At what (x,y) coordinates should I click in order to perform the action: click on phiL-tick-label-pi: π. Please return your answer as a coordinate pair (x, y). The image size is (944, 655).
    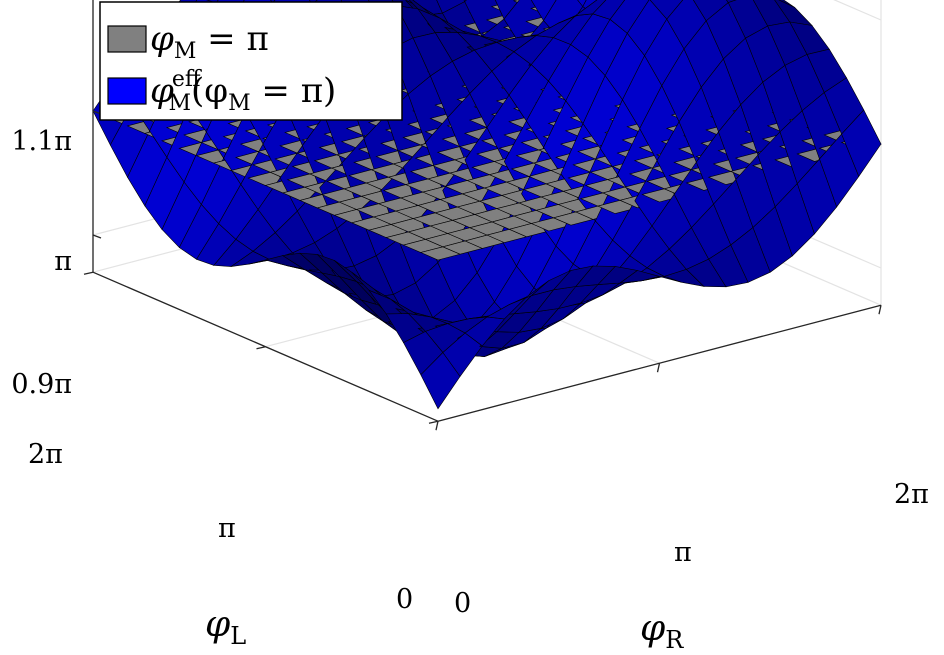
    Looking at the image, I should click on (227, 528).